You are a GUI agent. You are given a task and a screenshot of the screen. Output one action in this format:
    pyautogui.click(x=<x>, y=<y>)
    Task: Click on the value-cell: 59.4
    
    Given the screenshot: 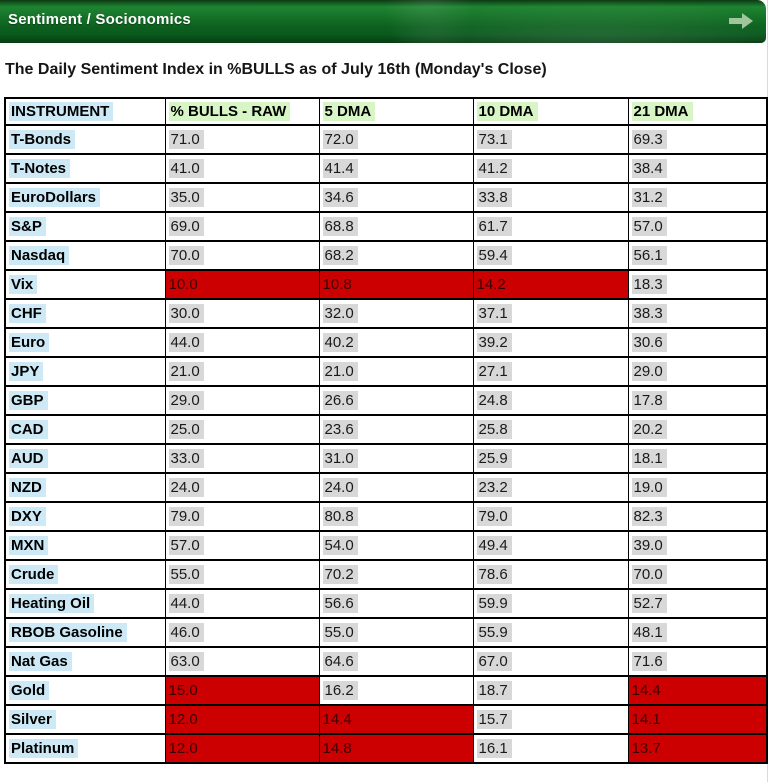 What is the action you would take?
    pyautogui.click(x=550, y=255)
    